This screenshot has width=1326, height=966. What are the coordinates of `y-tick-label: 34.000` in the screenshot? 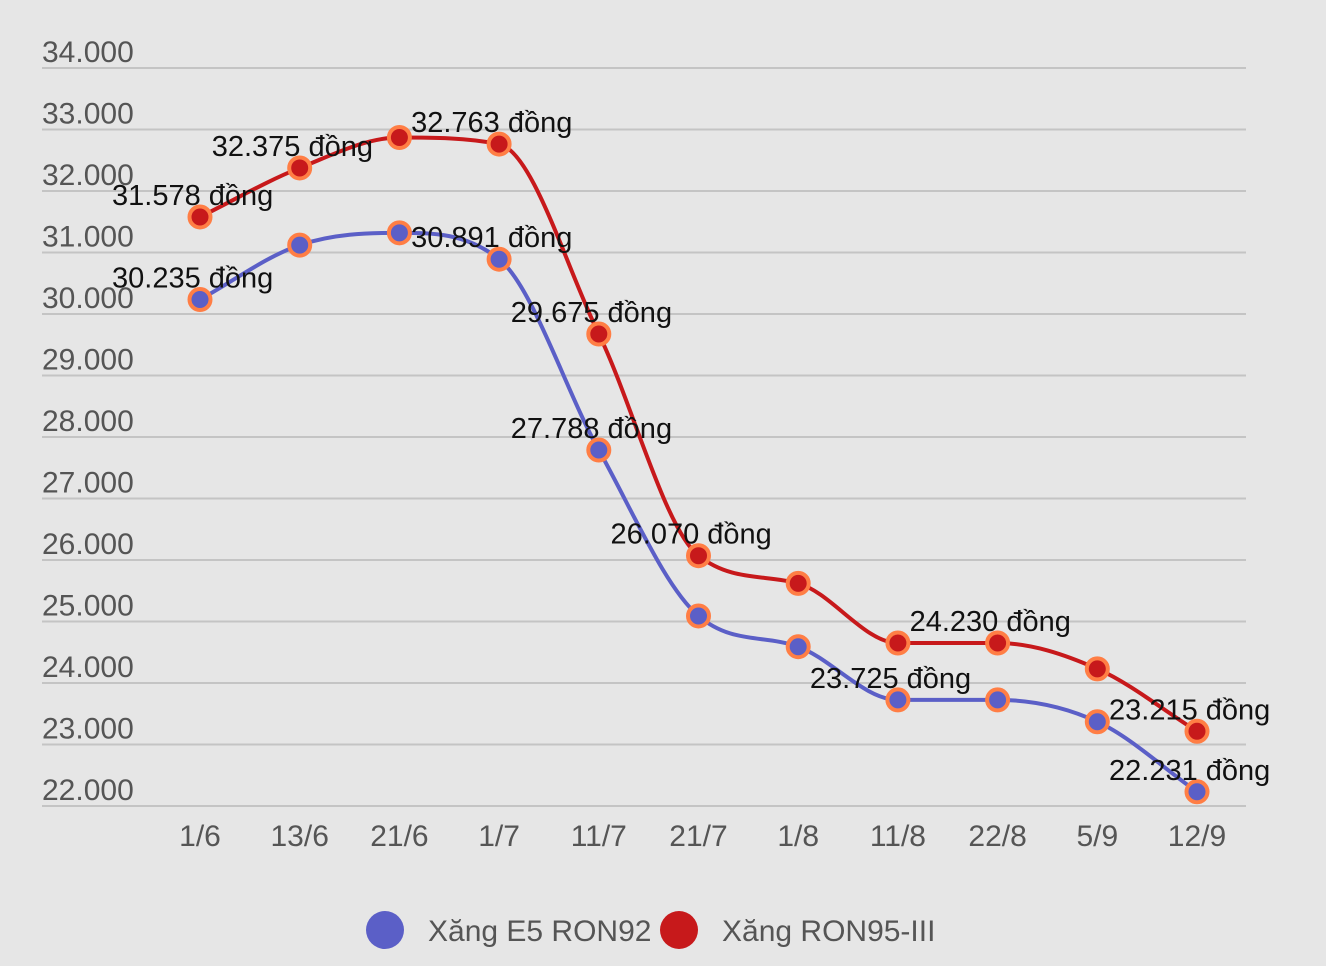 It's located at (88, 52).